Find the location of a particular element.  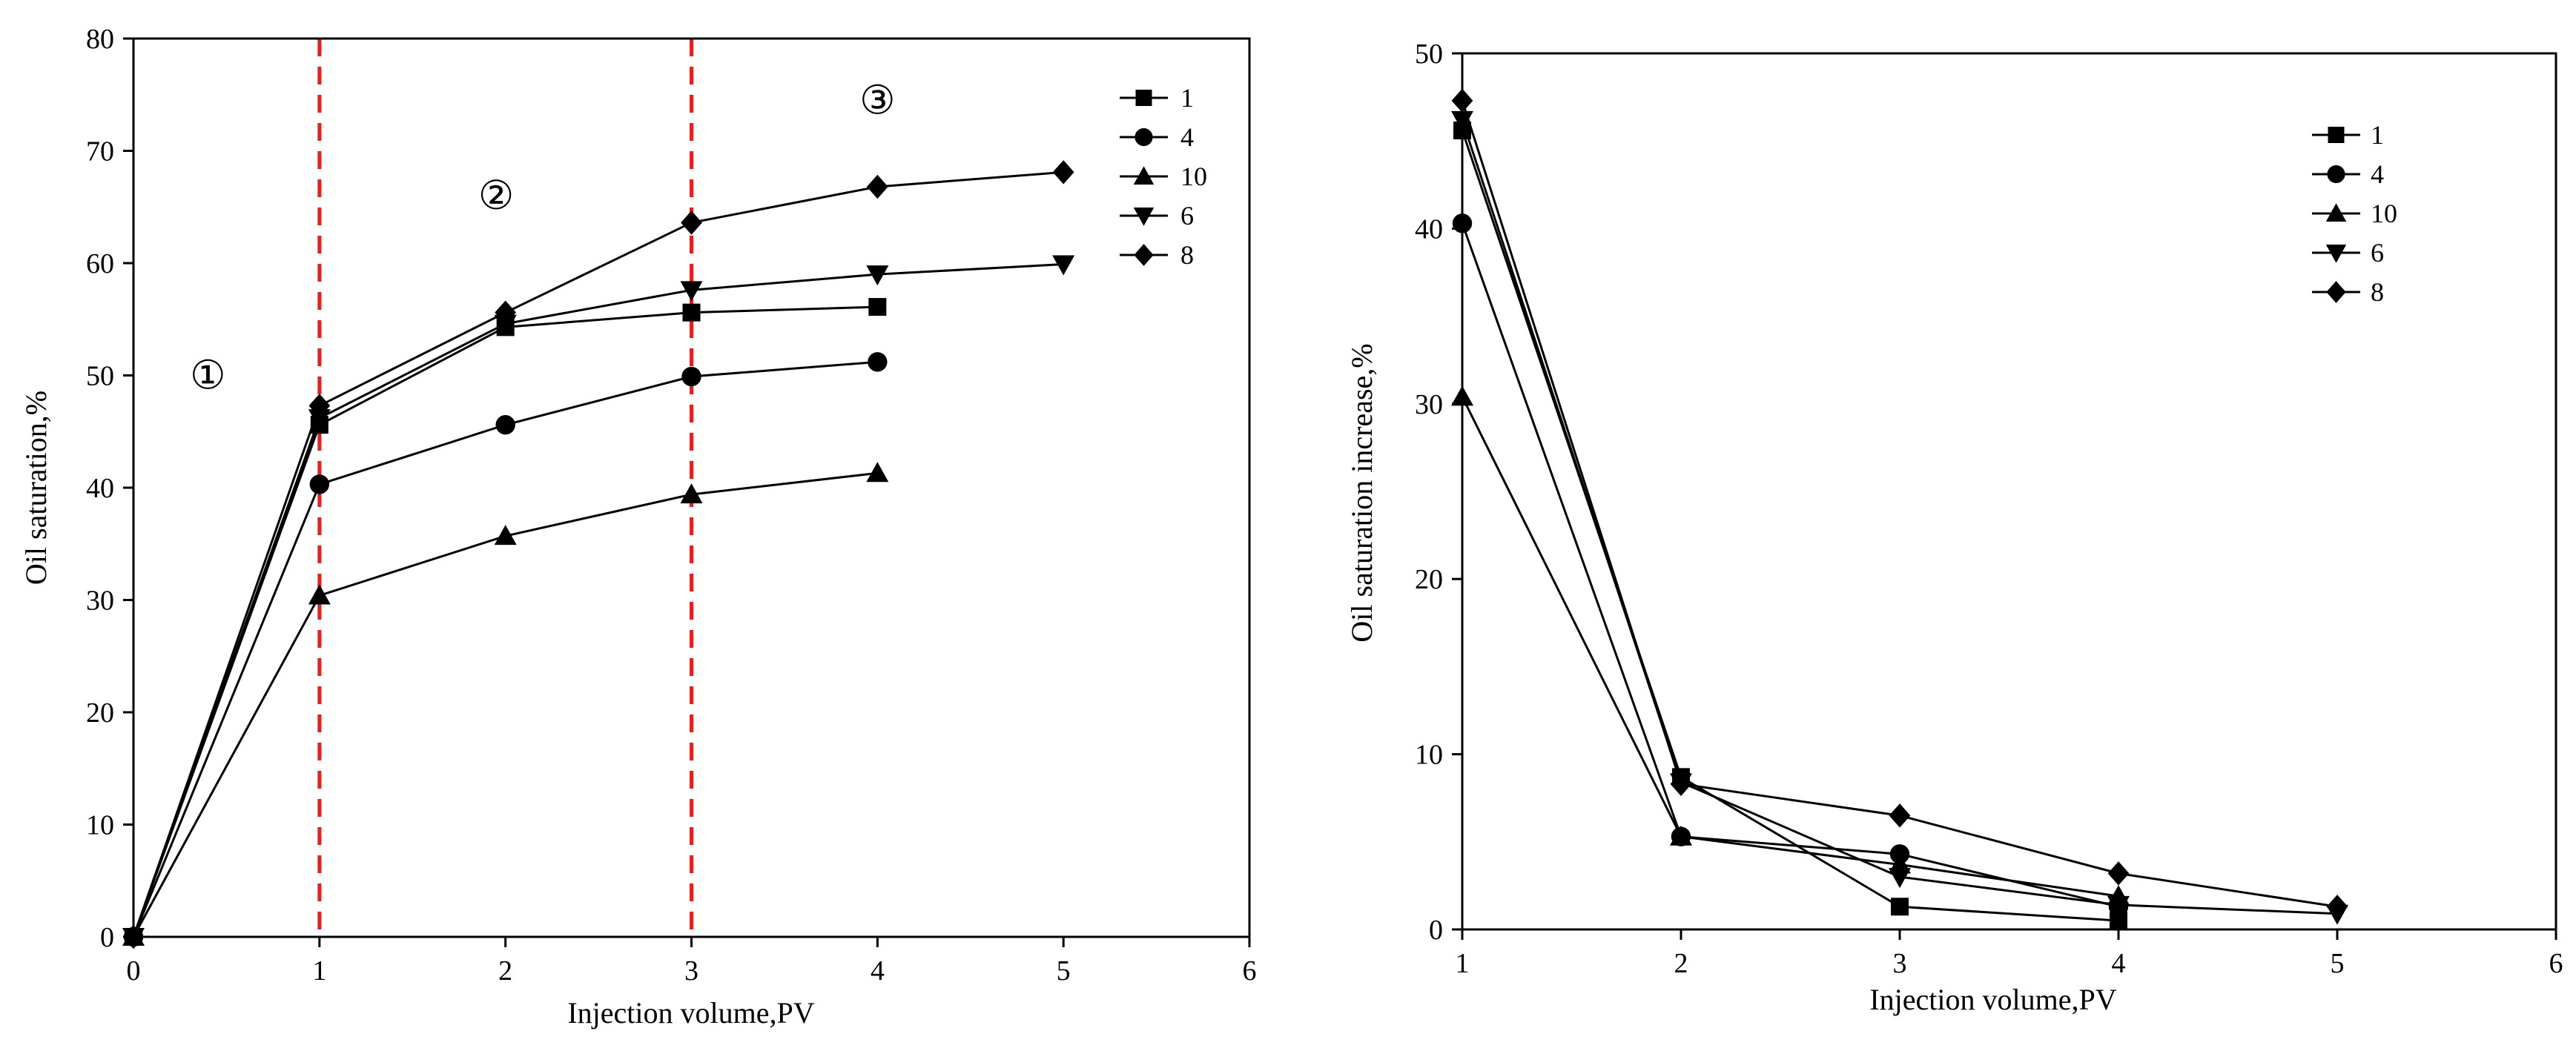

region-label: ① is located at coordinates (207, 376).